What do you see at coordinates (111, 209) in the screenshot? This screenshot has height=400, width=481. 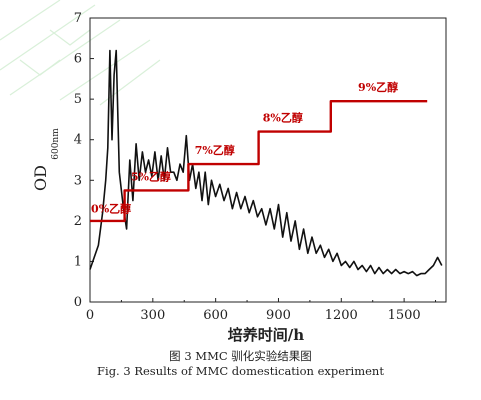 I see `annotation-label-0: 0%乙醇` at bounding box center [111, 209].